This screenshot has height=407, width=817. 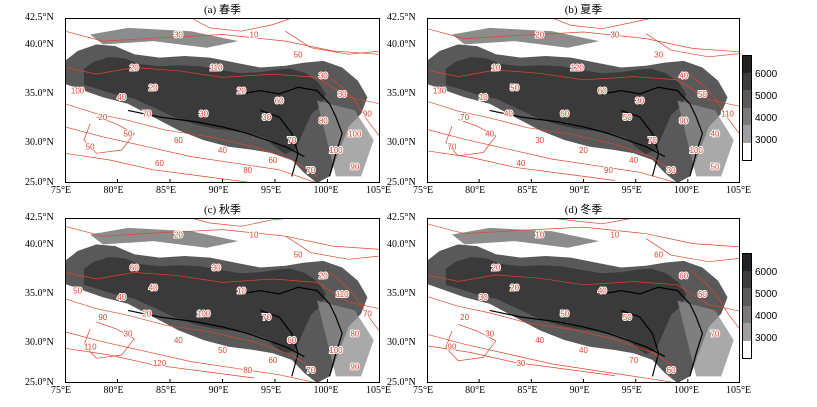 I want to click on contour-label: 70, so click(x=310, y=370).